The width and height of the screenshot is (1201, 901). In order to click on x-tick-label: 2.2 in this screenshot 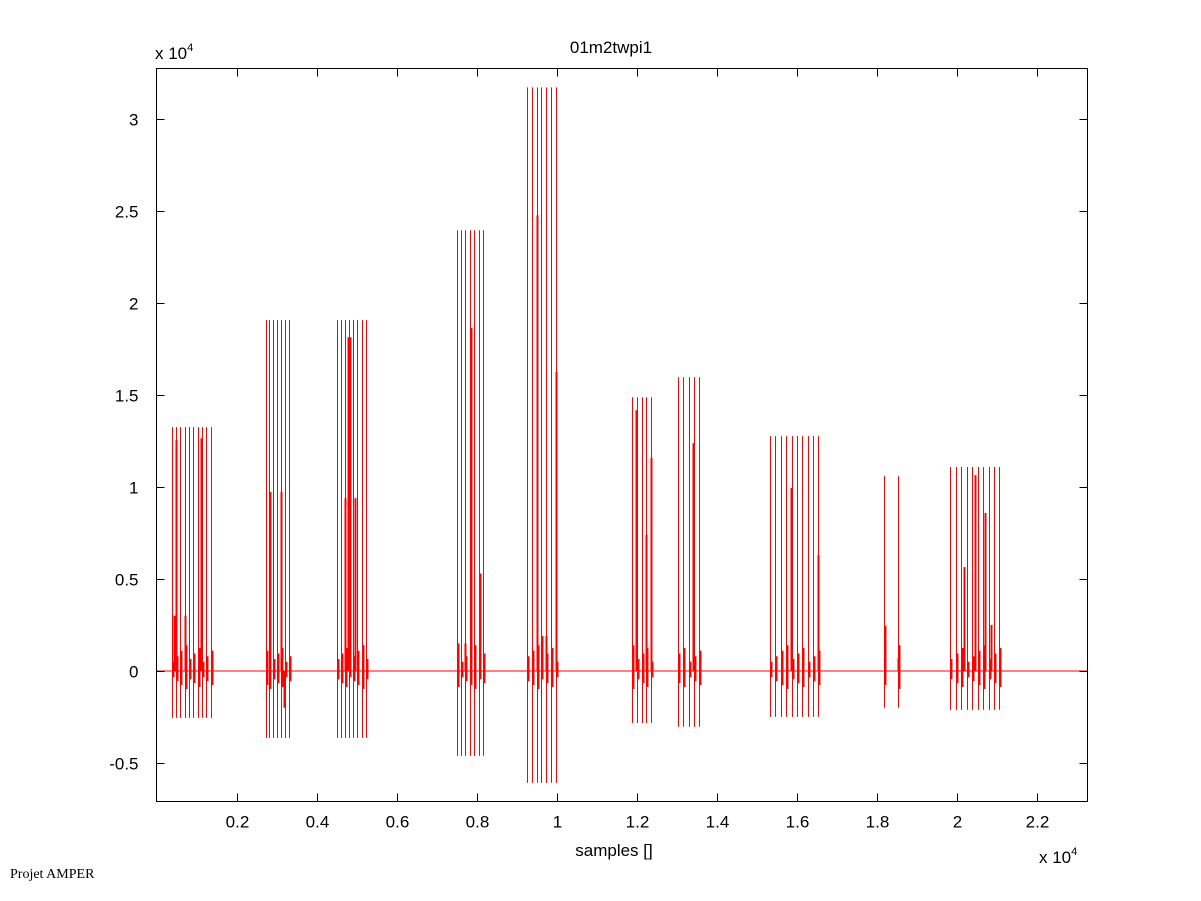, I will do `click(1038, 822)`.